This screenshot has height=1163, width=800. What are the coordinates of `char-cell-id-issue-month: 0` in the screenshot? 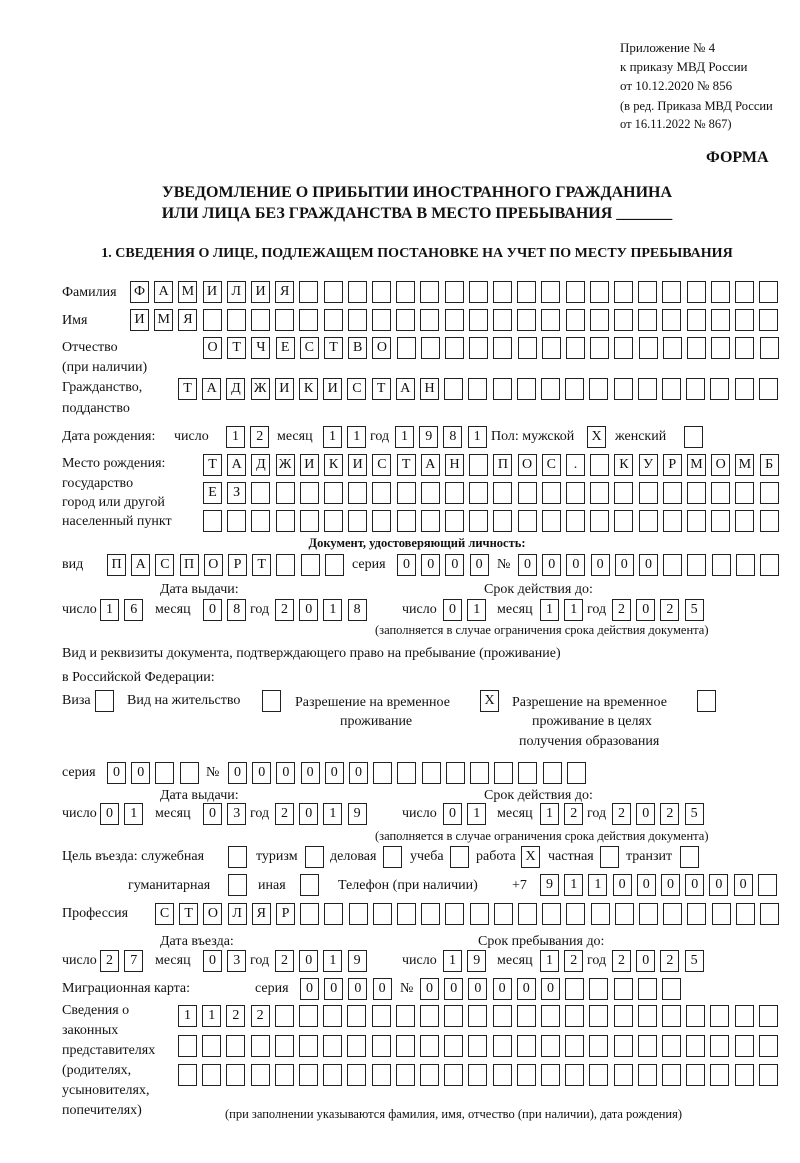 It's located at (212, 610).